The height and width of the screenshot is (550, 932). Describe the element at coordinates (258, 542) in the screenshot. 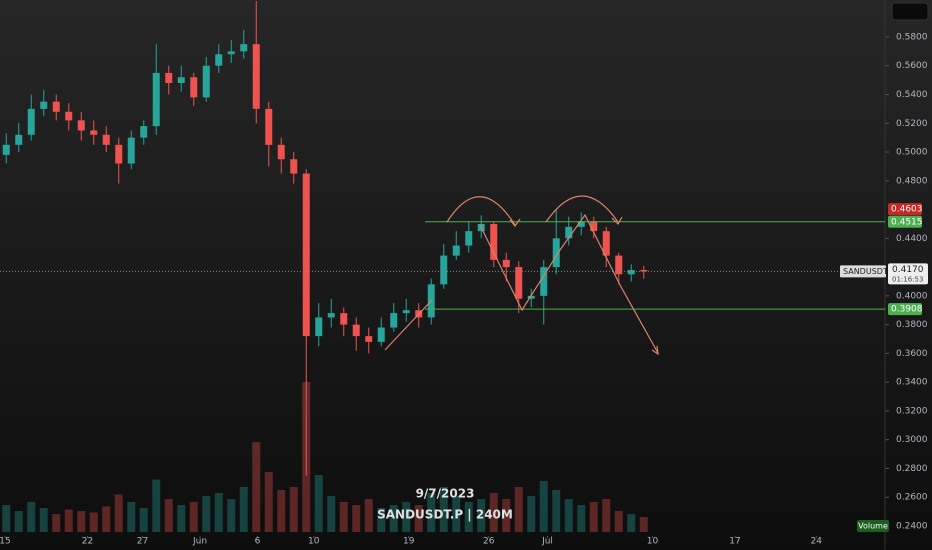

I see `x-tick-label: 6` at that location.